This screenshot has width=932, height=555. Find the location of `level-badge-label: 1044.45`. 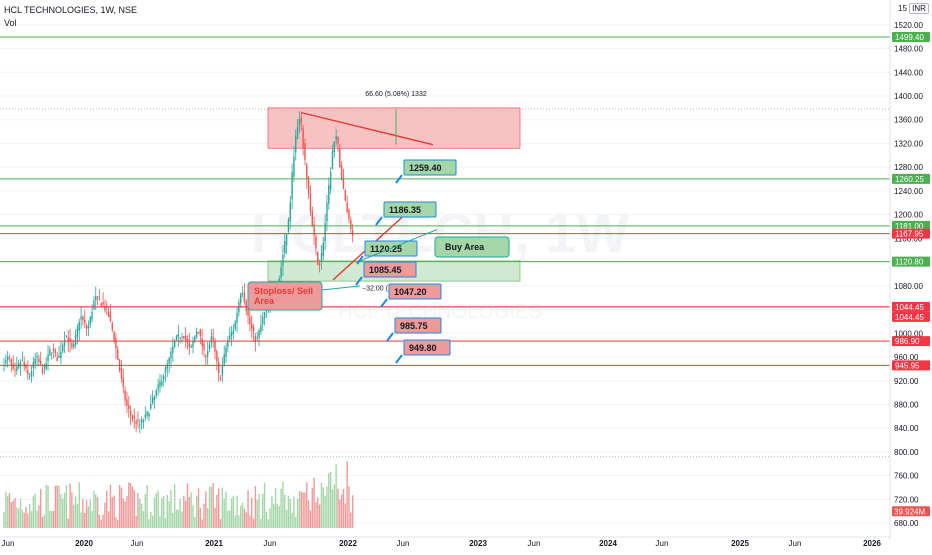

level-badge-label: 1044.45 is located at coordinates (909, 317).